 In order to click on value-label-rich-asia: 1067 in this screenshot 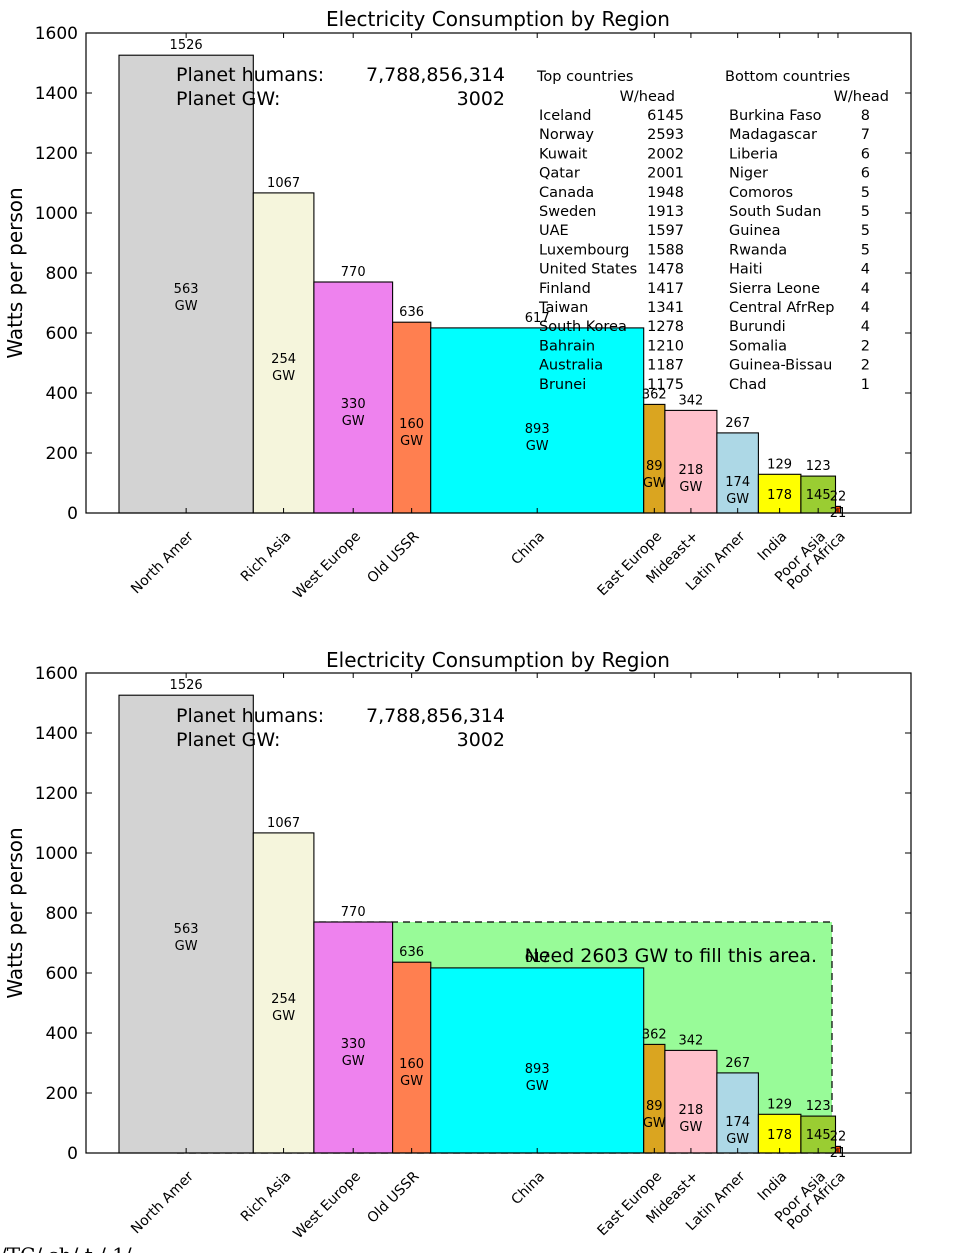, I will do `click(283, 183)`.